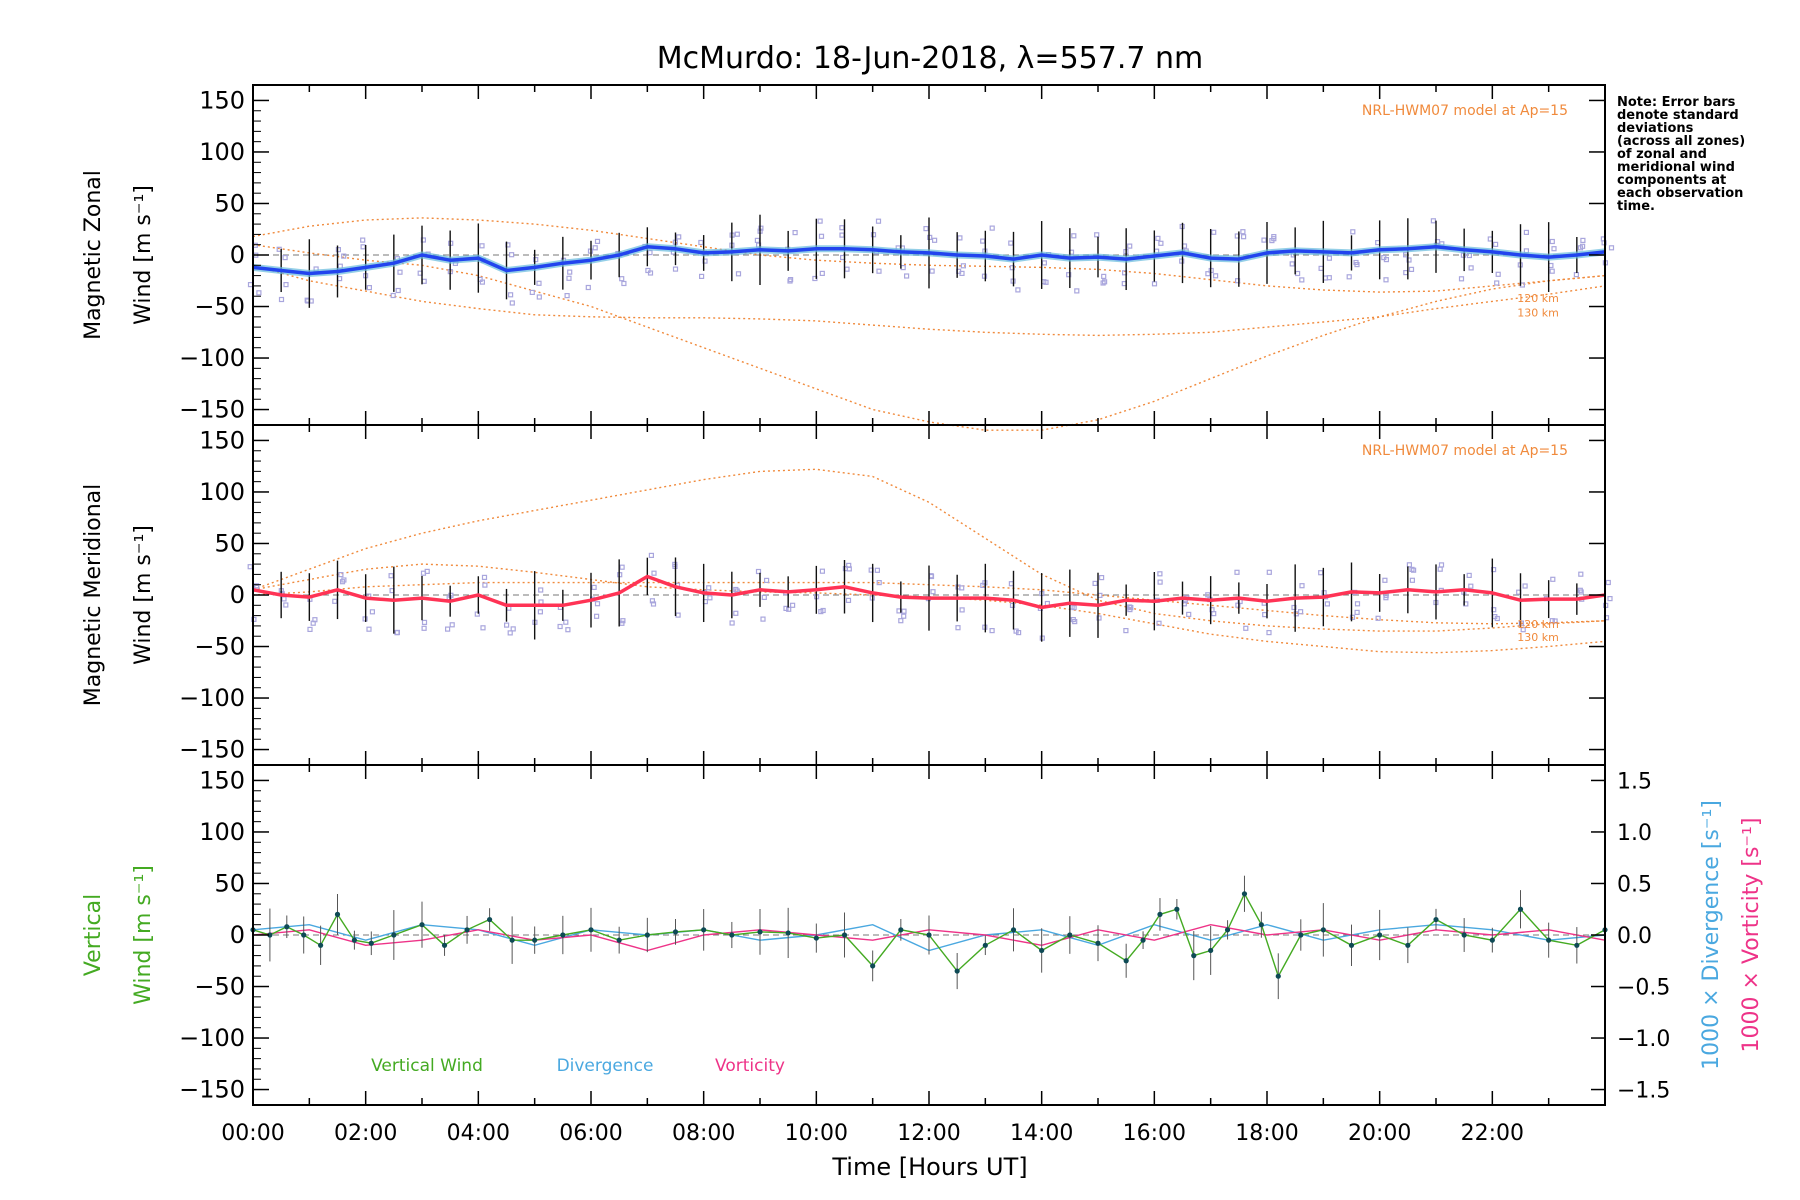 This screenshot has height=1200, width=1800. I want to click on x-tick-label: 04:00, so click(478, 1133).